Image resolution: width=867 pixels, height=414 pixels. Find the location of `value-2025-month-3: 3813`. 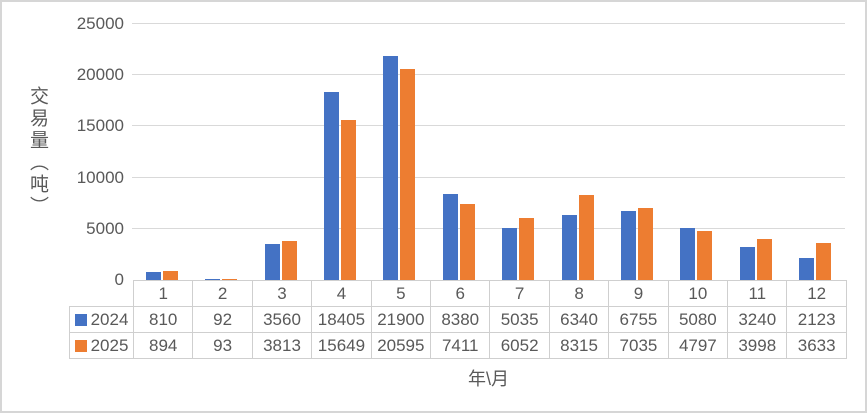

value-2025-month-3: 3813 is located at coordinates (282, 345).